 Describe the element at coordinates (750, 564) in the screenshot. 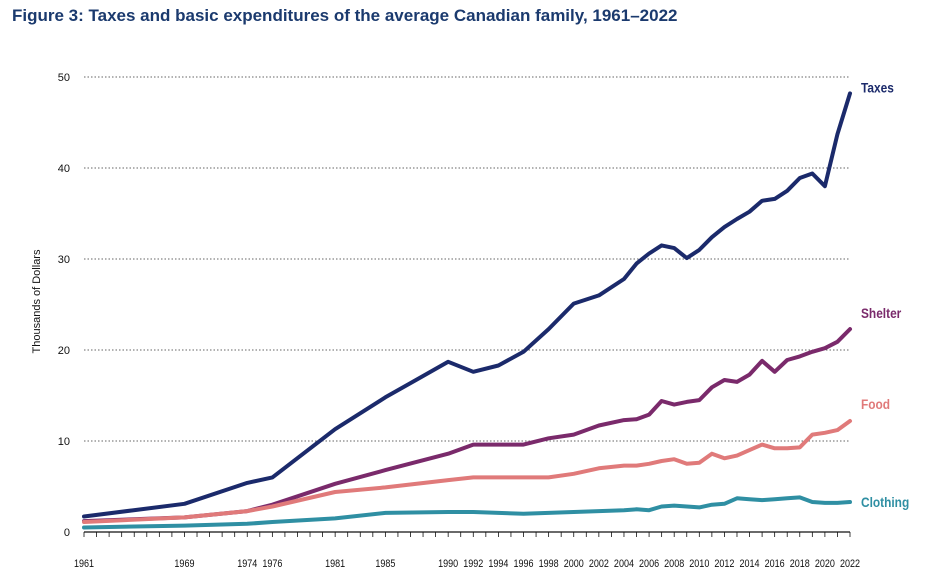

I see `x-tick-label: 2014` at that location.